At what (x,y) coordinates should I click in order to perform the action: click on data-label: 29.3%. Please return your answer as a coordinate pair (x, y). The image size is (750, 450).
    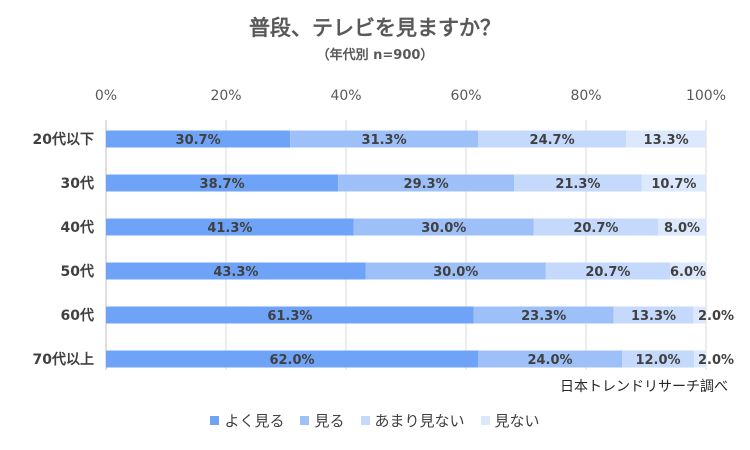
    Looking at the image, I should click on (426, 184).